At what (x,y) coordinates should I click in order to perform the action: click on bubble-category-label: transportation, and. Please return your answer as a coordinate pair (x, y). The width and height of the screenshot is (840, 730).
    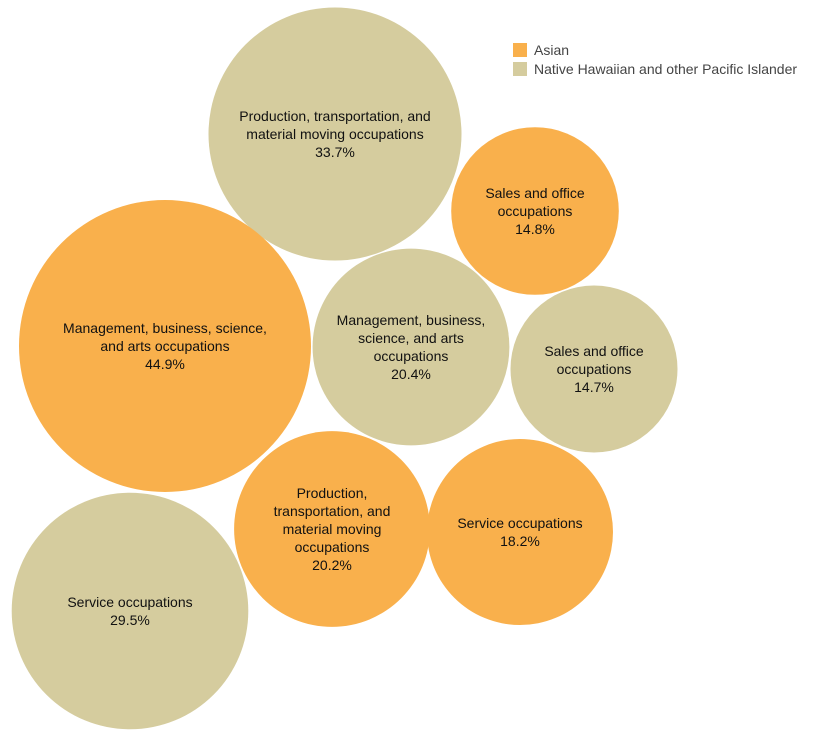
    Looking at the image, I should click on (332, 511).